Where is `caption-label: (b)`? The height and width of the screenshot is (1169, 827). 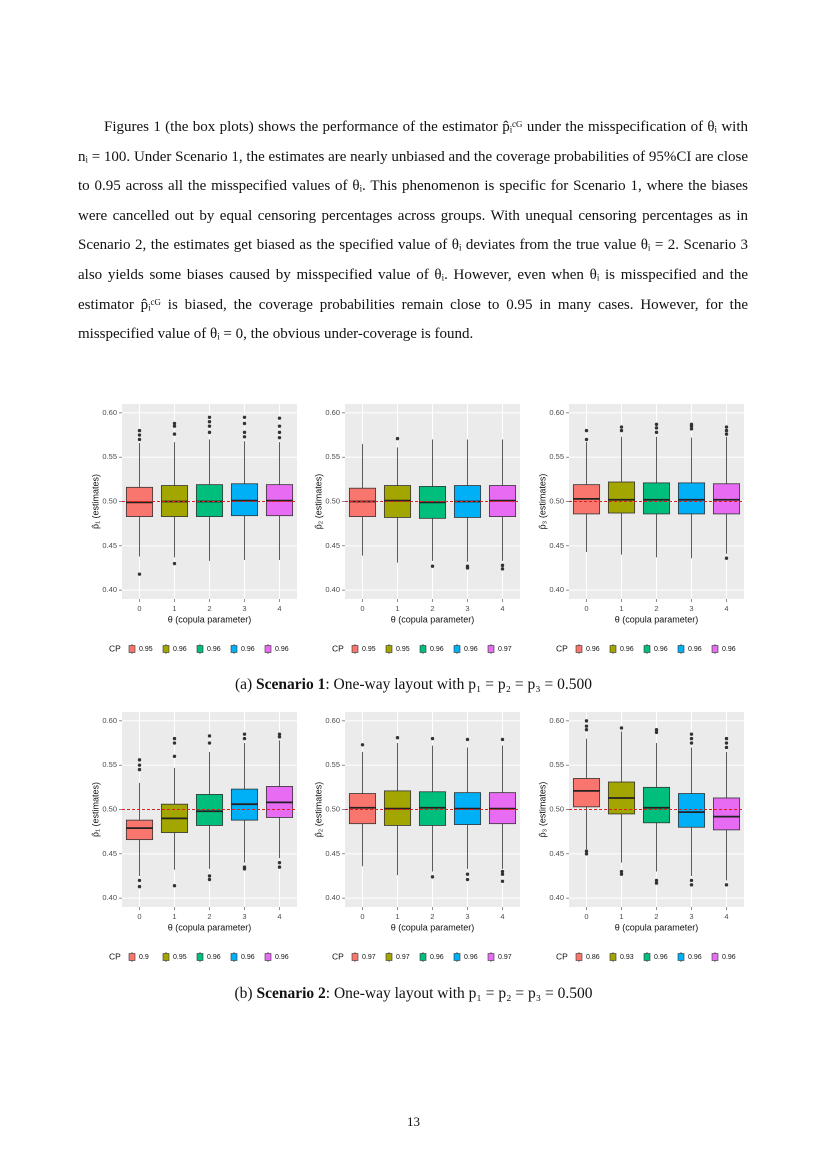
caption-label: (b) is located at coordinates (245, 993).